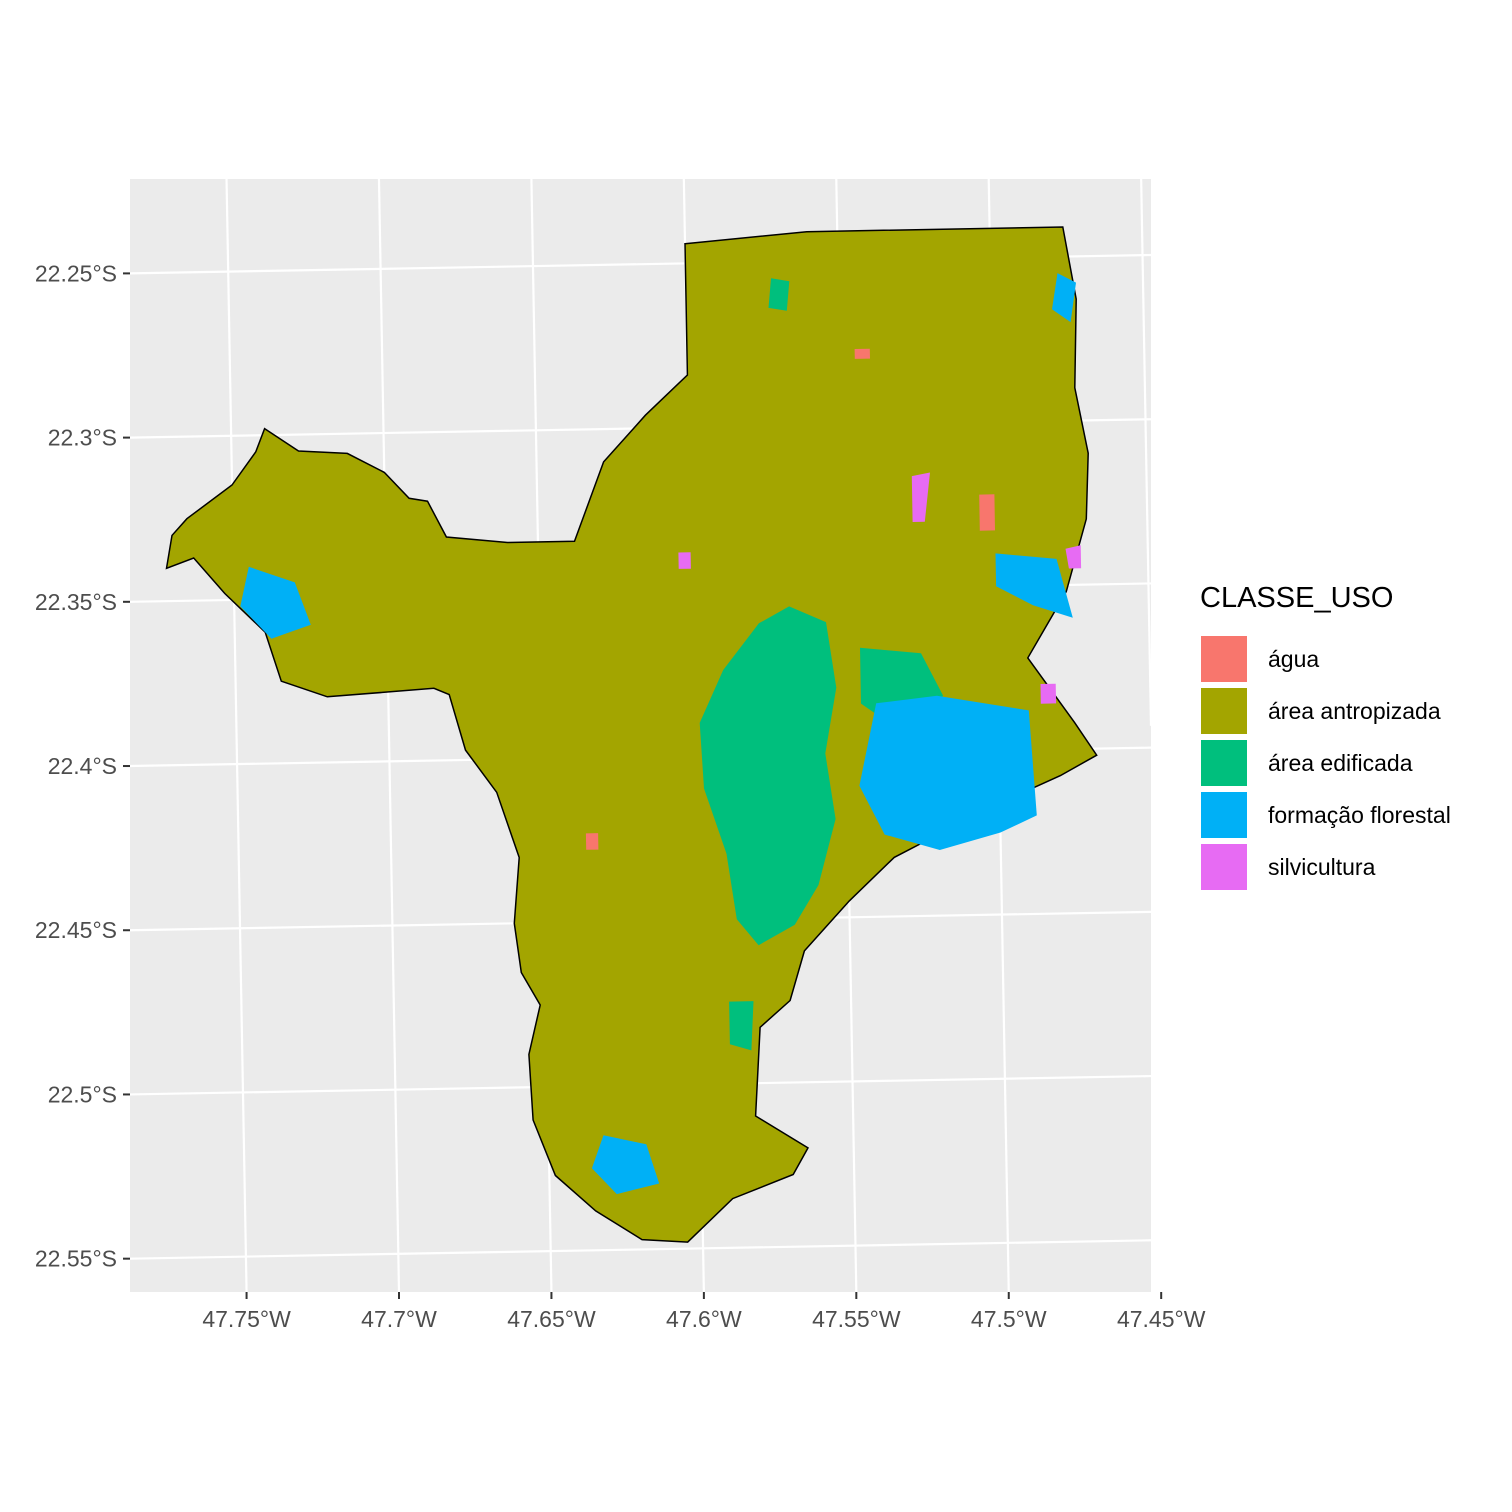 This screenshot has height=1512, width=1512. Describe the element at coordinates (551, 1319) in the screenshot. I see `tick-label: 47.65°W` at that location.